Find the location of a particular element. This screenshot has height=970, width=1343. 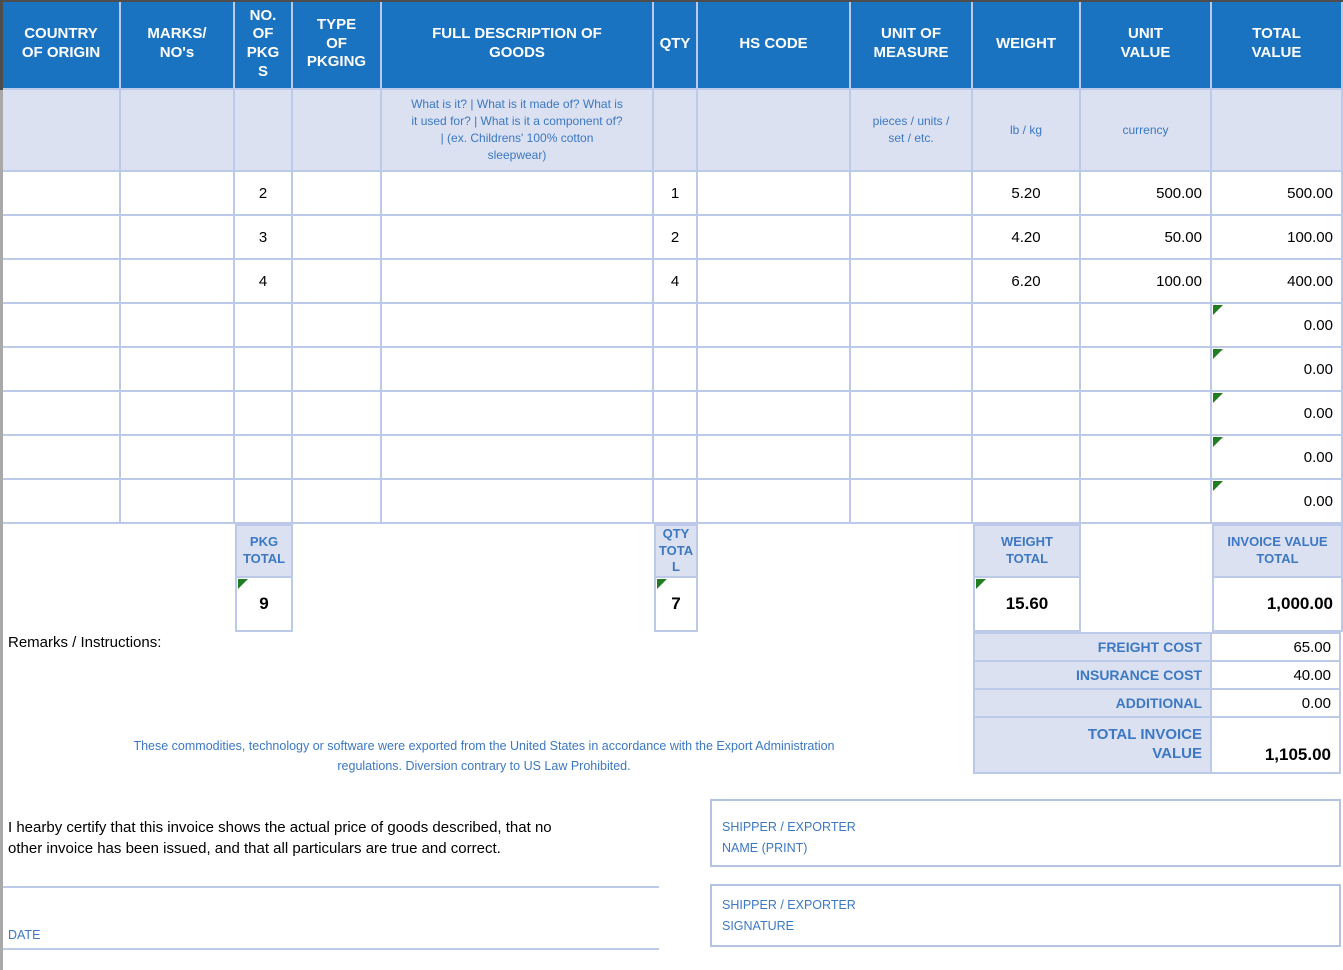

cell-total-value: 100.00 is located at coordinates (1277, 238).